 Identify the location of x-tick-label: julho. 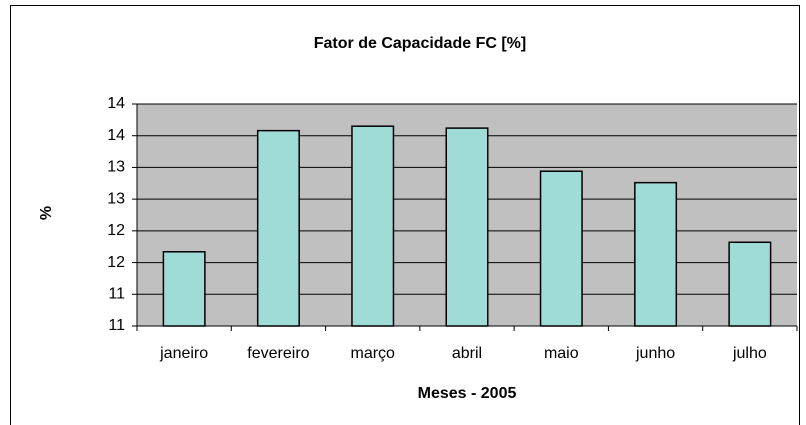
(749, 353).